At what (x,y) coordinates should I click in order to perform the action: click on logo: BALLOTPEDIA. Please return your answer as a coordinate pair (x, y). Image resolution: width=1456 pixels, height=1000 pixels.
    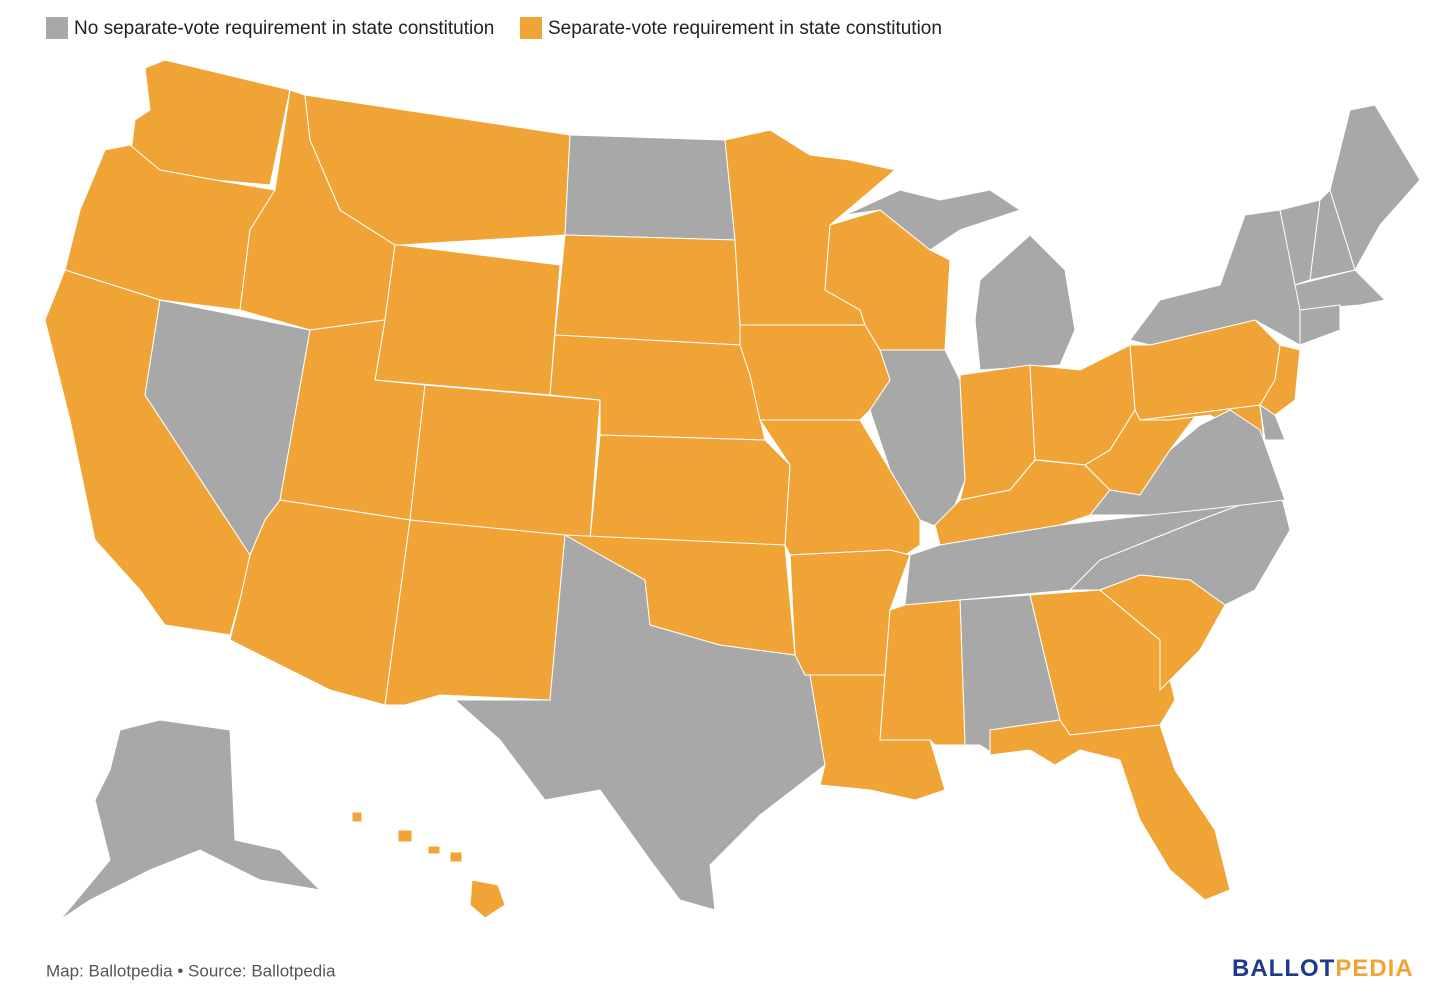
    Looking at the image, I should click on (1323, 968).